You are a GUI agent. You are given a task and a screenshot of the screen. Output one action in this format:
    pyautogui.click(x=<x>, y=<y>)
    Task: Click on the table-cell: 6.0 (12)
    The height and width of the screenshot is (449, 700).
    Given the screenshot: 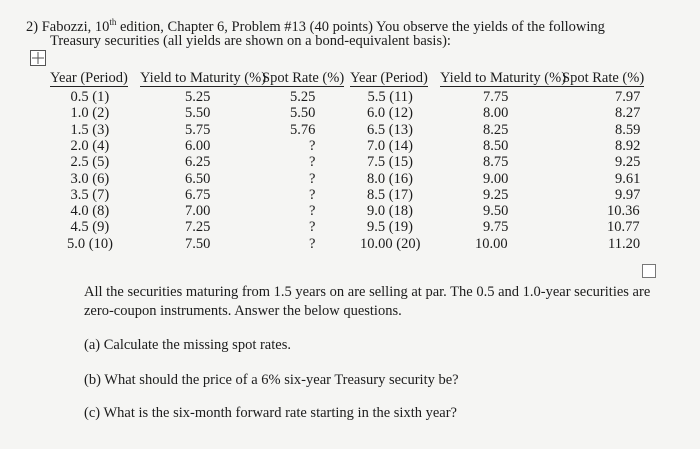 What is the action you would take?
    pyautogui.click(x=390, y=113)
    